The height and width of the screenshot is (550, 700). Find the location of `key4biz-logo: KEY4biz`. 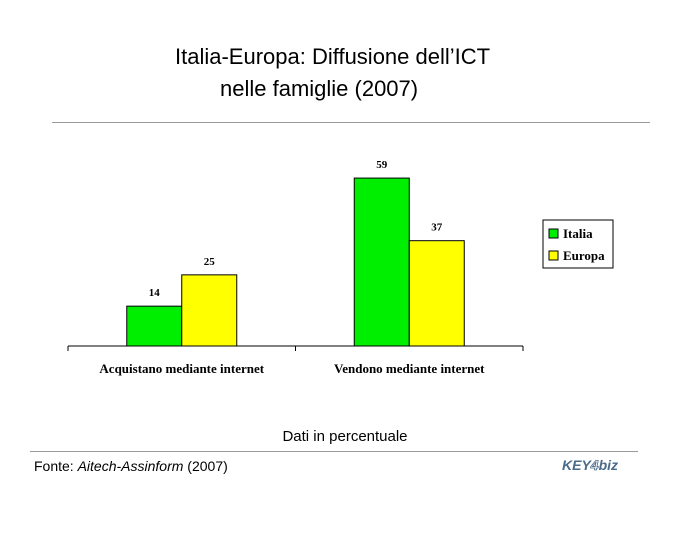

key4biz-logo: KEY4biz is located at coordinates (590, 465).